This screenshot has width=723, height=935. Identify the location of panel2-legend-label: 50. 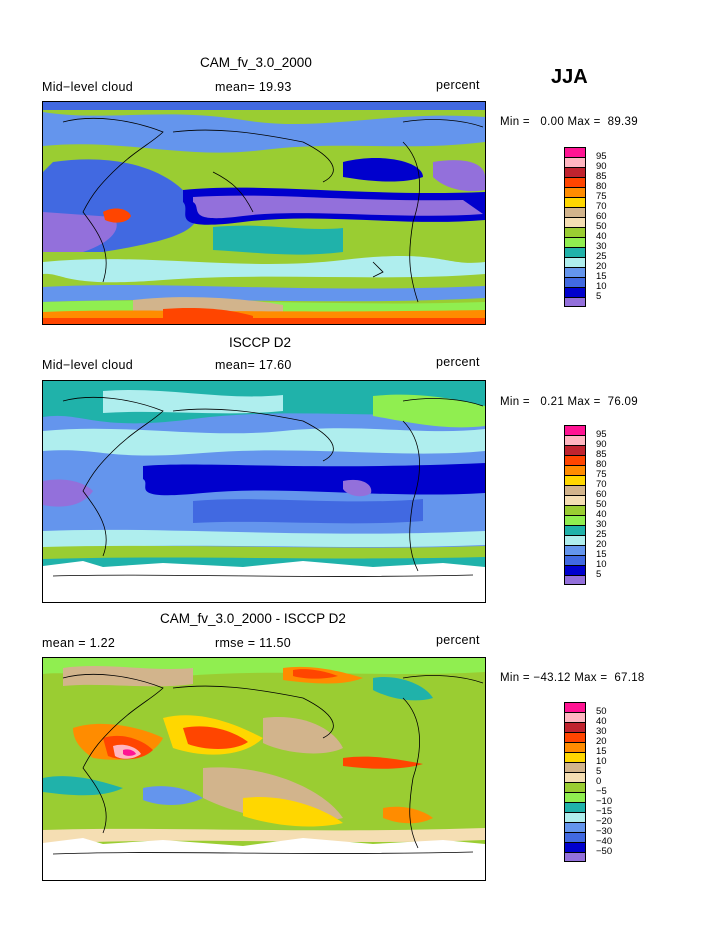
(601, 504).